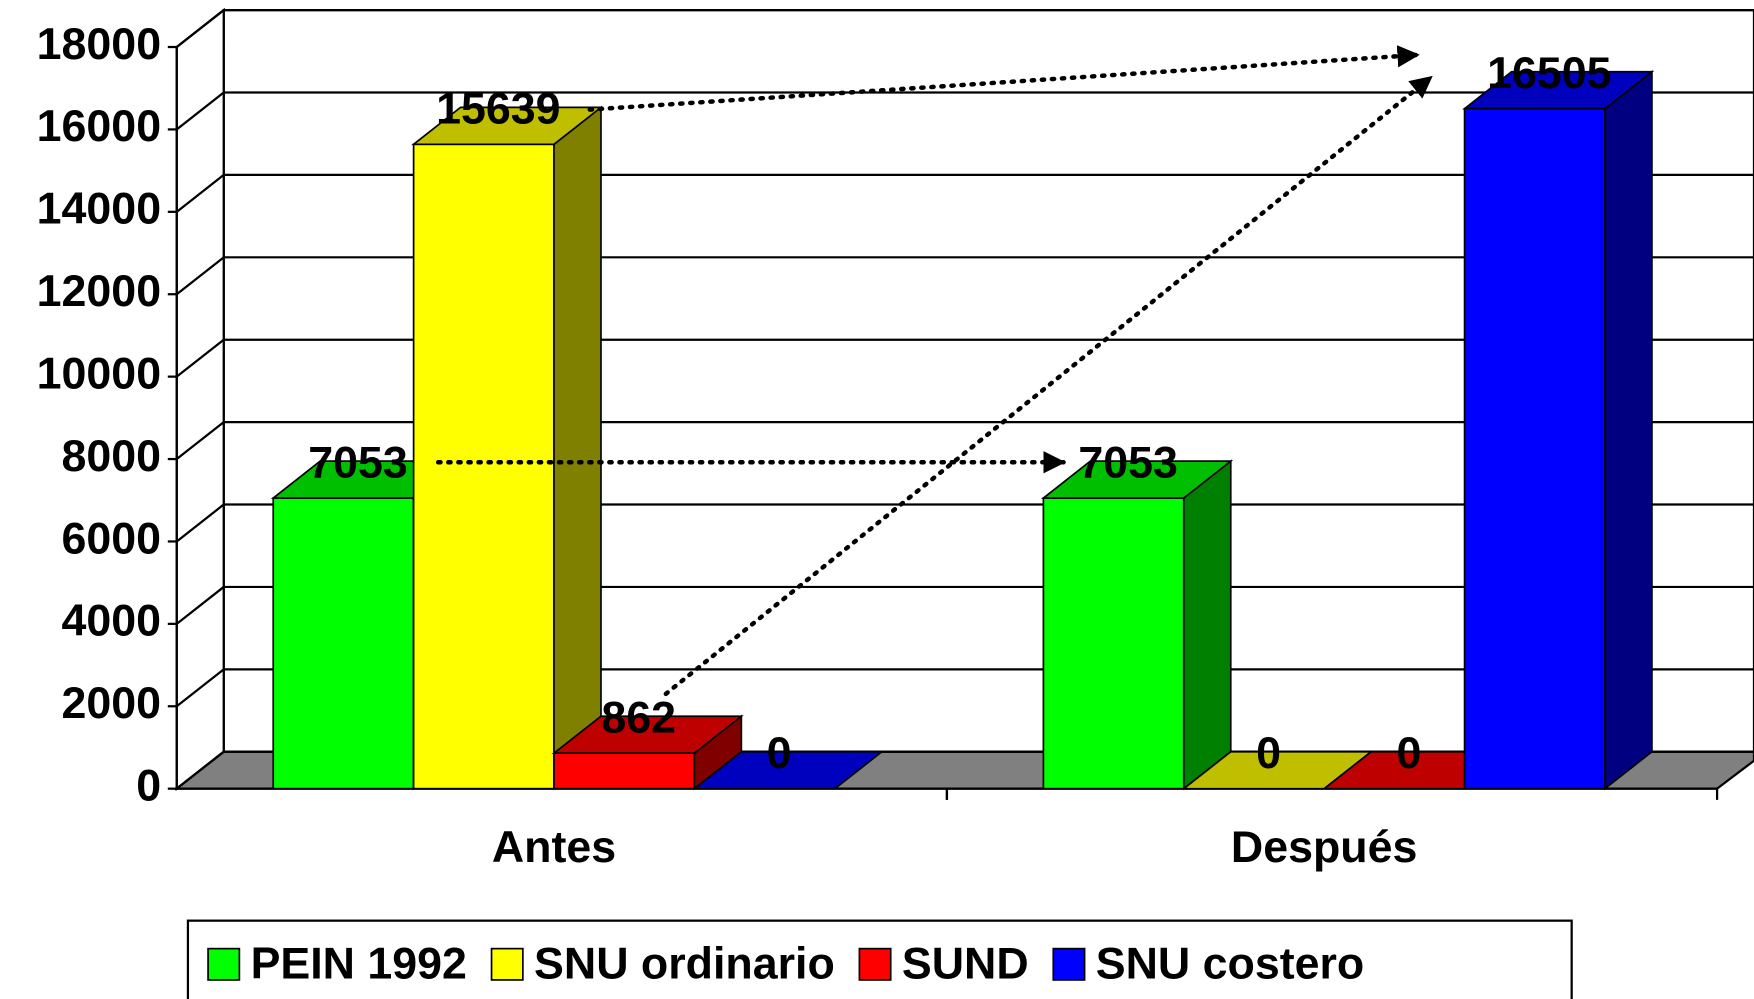 This screenshot has height=999, width=1754. What do you see at coordinates (1549, 73) in the screenshot?
I see `data-label: 16505` at bounding box center [1549, 73].